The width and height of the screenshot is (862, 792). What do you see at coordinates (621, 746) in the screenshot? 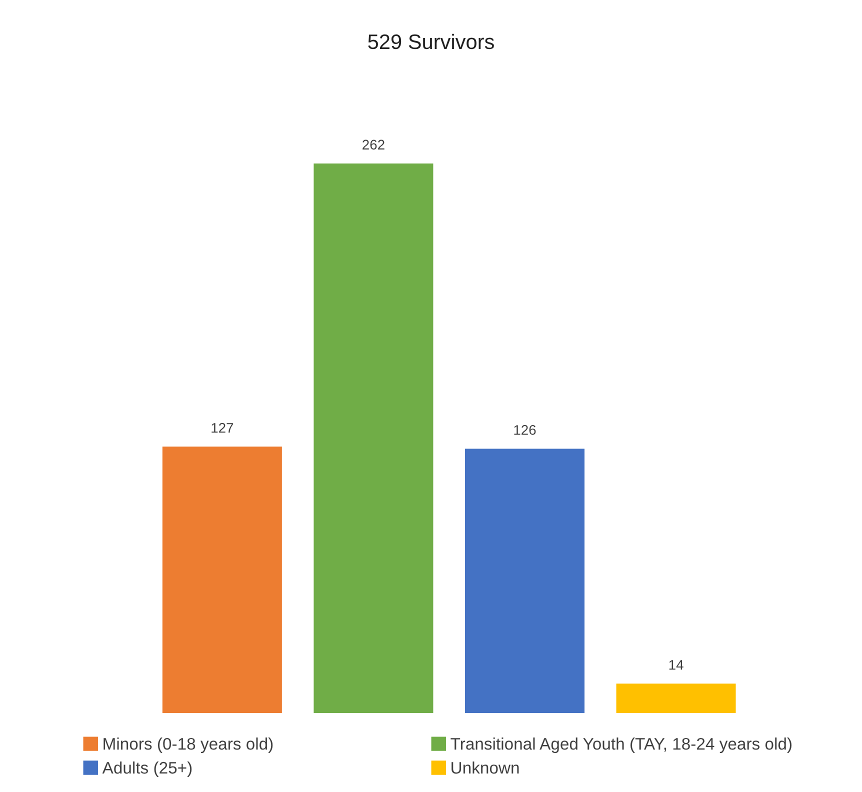
I see `legend-label: Transitional Aged Youth (TAY, 18-24 years old)` at bounding box center [621, 746].